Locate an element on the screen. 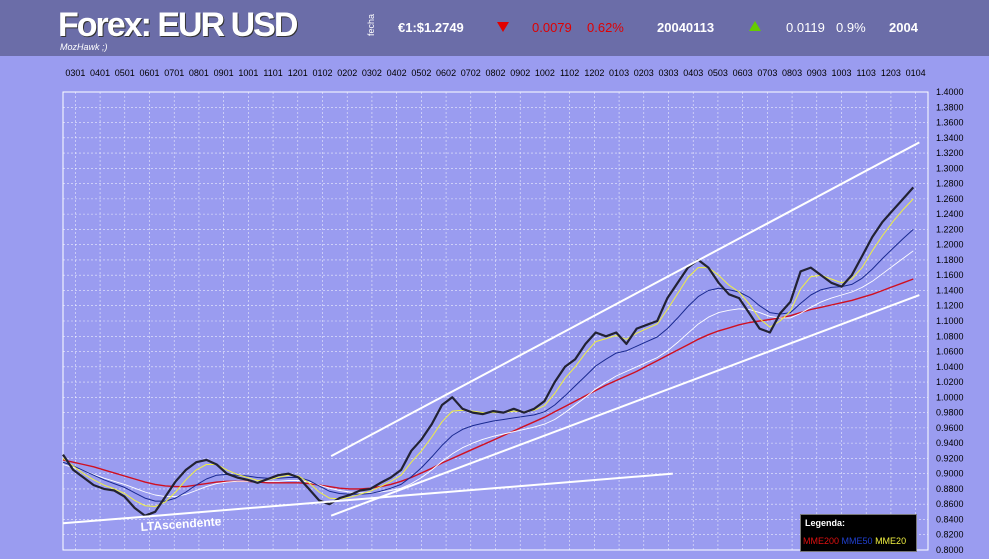 The image size is (989, 559). y-tick-label: 1.1400 is located at coordinates (950, 290).